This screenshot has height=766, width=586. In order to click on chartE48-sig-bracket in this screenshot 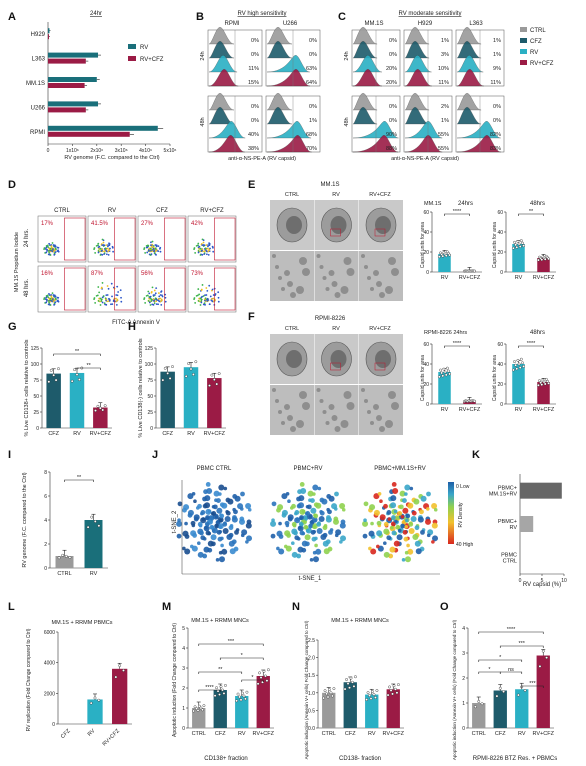, I will do `click(531, 214)`.